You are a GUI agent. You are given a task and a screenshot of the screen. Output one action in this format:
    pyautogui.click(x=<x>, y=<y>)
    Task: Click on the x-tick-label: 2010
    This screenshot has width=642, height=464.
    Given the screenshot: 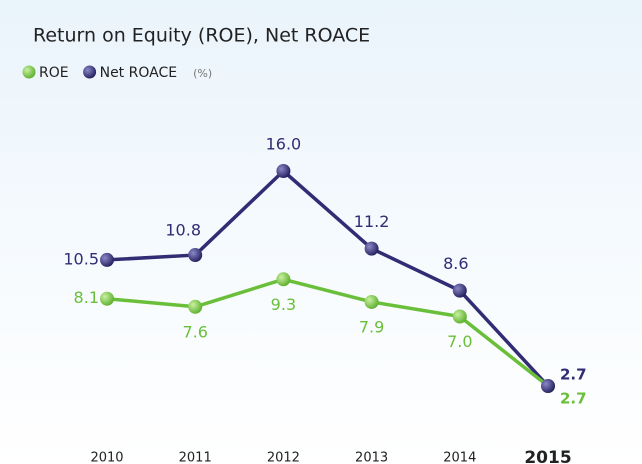 What is the action you would take?
    pyautogui.click(x=106, y=457)
    